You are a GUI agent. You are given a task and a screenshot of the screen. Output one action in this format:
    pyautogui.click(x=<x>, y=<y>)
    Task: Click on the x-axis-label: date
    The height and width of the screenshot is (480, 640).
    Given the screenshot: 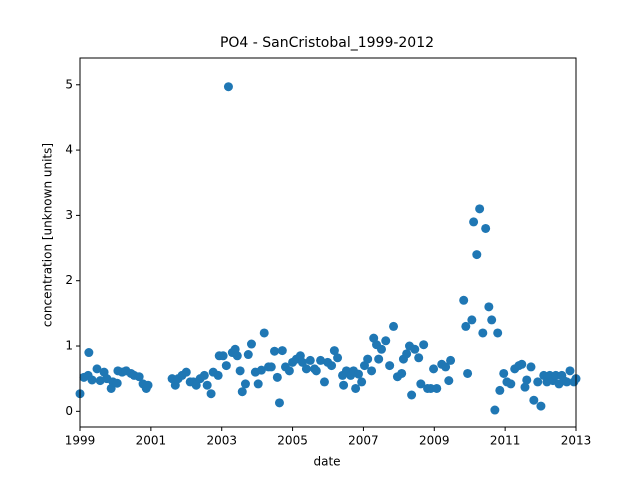 What is the action you would take?
    pyautogui.click(x=326, y=462)
    